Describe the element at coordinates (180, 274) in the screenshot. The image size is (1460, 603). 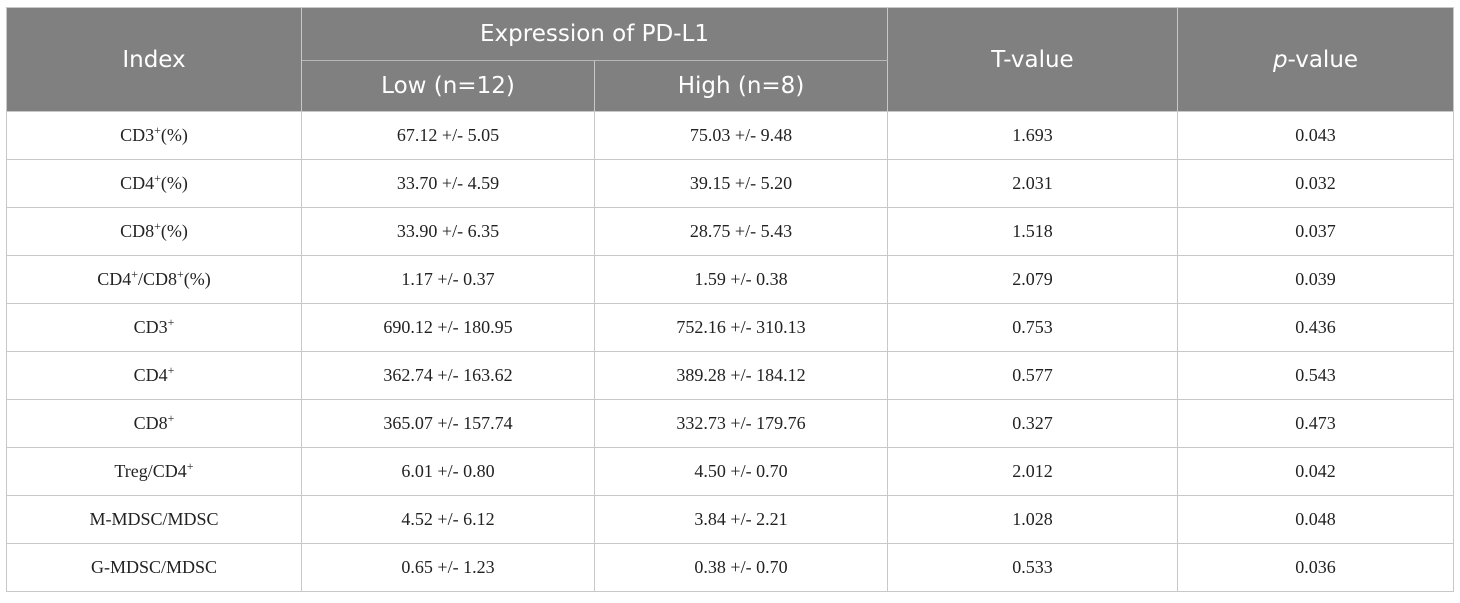
I see `index-superscript-2: +` at that location.